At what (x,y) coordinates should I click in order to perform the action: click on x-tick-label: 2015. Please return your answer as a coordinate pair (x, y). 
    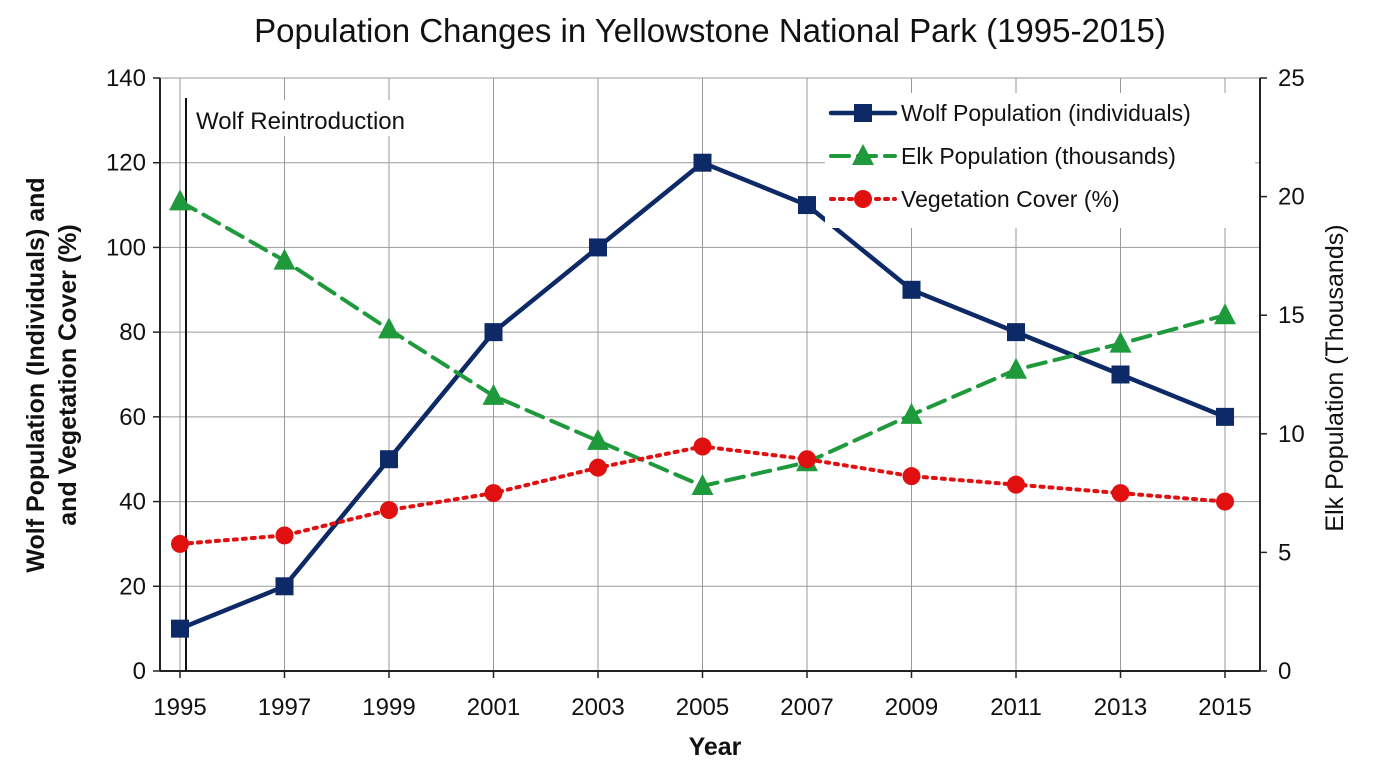
    Looking at the image, I should click on (1224, 707).